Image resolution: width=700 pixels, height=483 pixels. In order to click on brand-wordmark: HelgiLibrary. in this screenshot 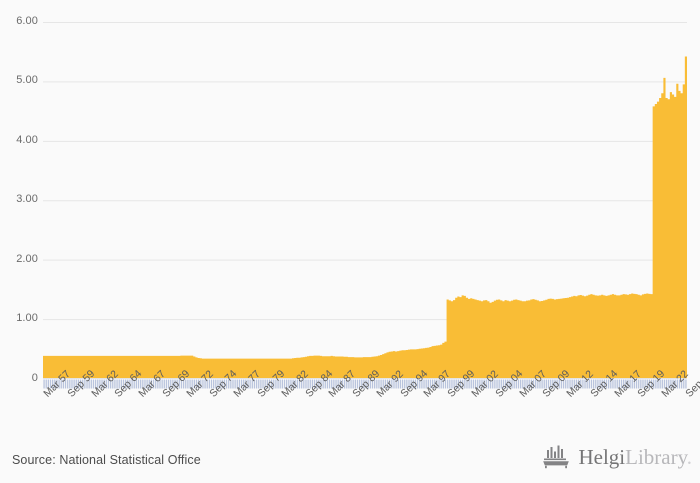, I will do `click(635, 456)`.